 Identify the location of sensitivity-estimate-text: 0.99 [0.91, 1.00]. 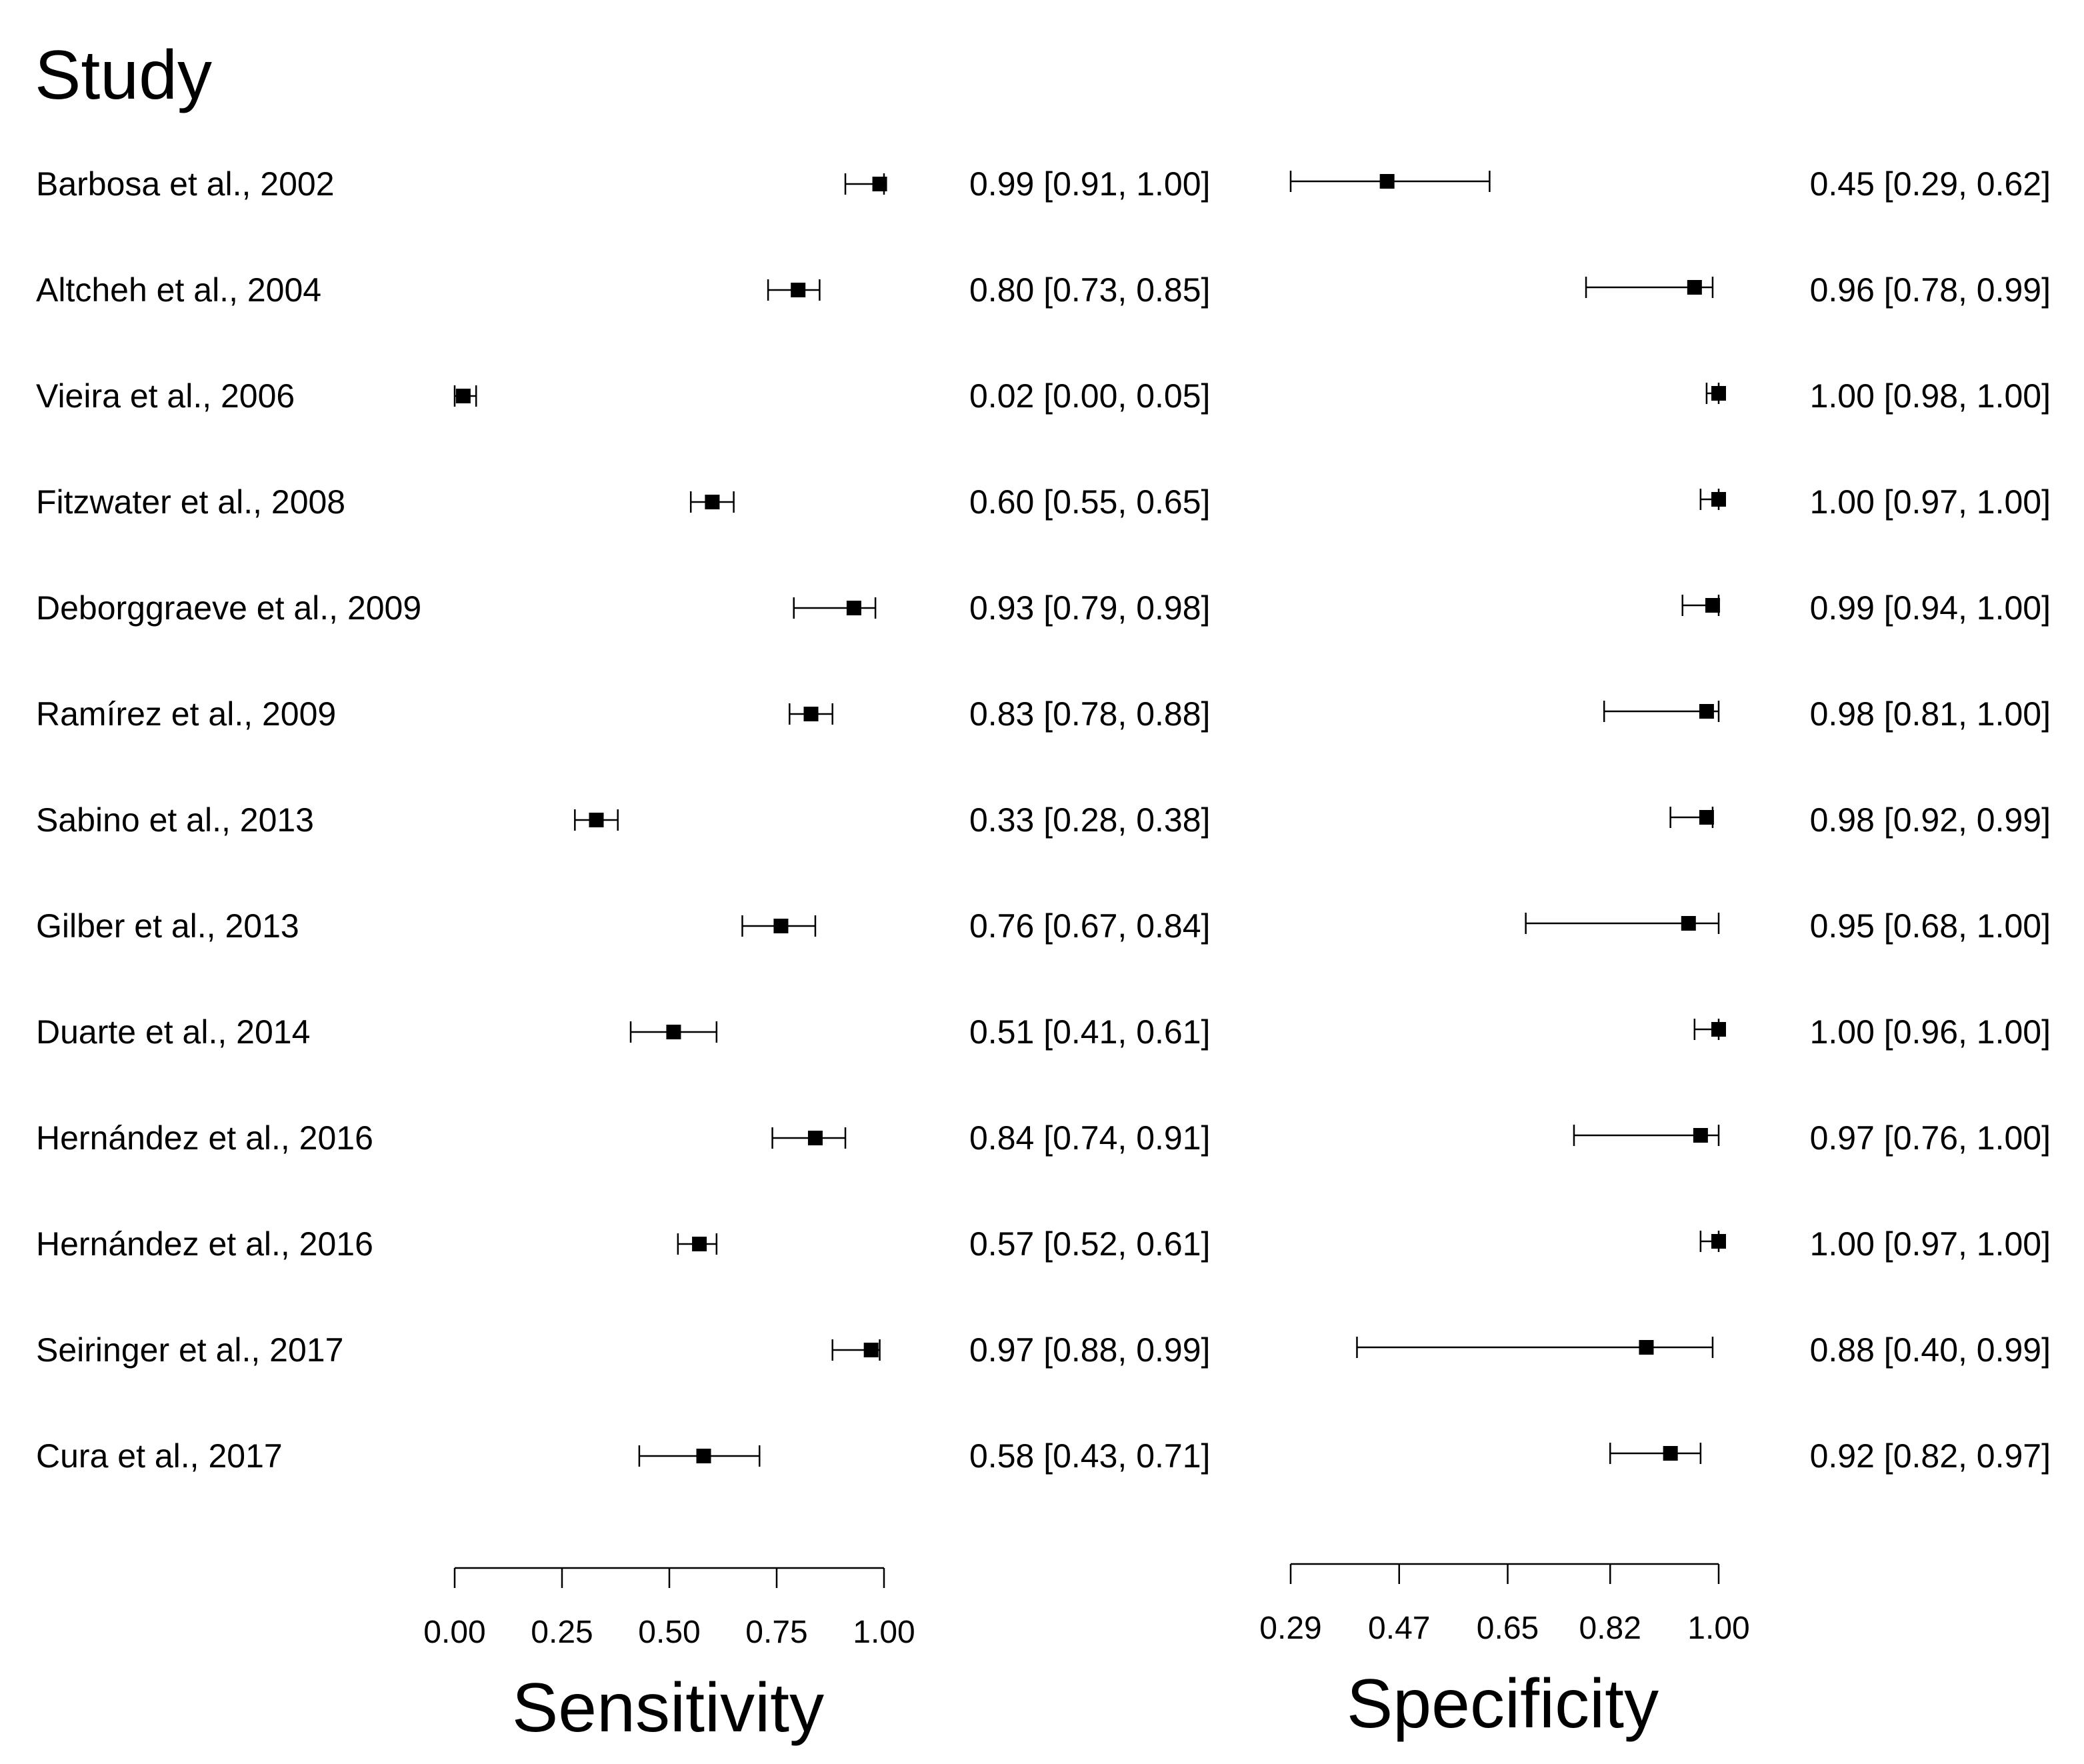
(1089, 184).